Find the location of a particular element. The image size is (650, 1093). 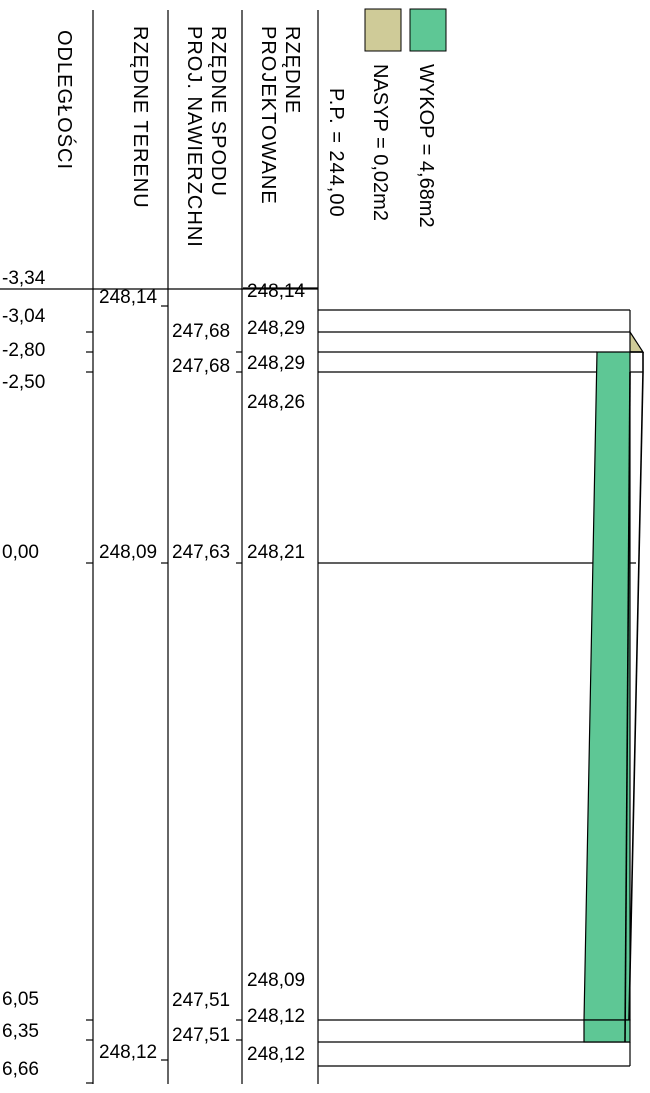

header-design-line2: PROJEKTOWANE is located at coordinates (268, 115).